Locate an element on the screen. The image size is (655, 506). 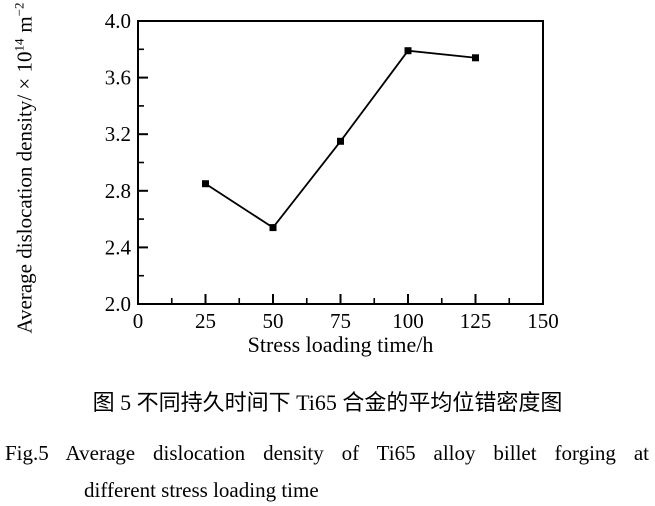
y-axis-label-unit: m is located at coordinates (24, 24).